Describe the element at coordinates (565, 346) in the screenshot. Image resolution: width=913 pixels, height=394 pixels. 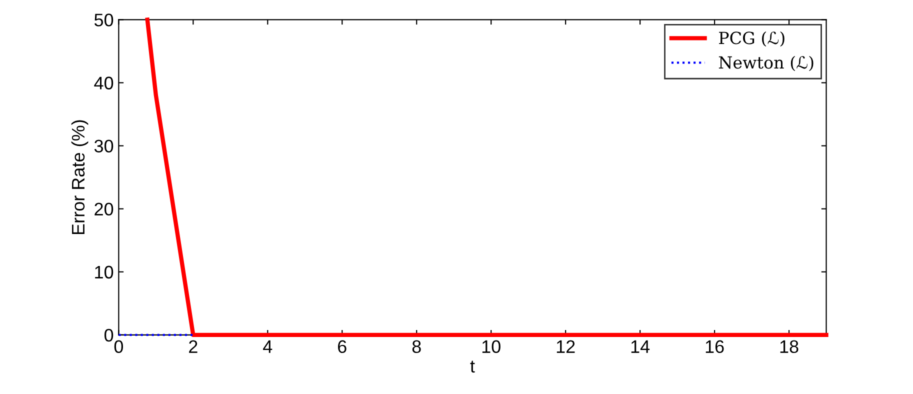
I see `x-tick-label: 12` at that location.